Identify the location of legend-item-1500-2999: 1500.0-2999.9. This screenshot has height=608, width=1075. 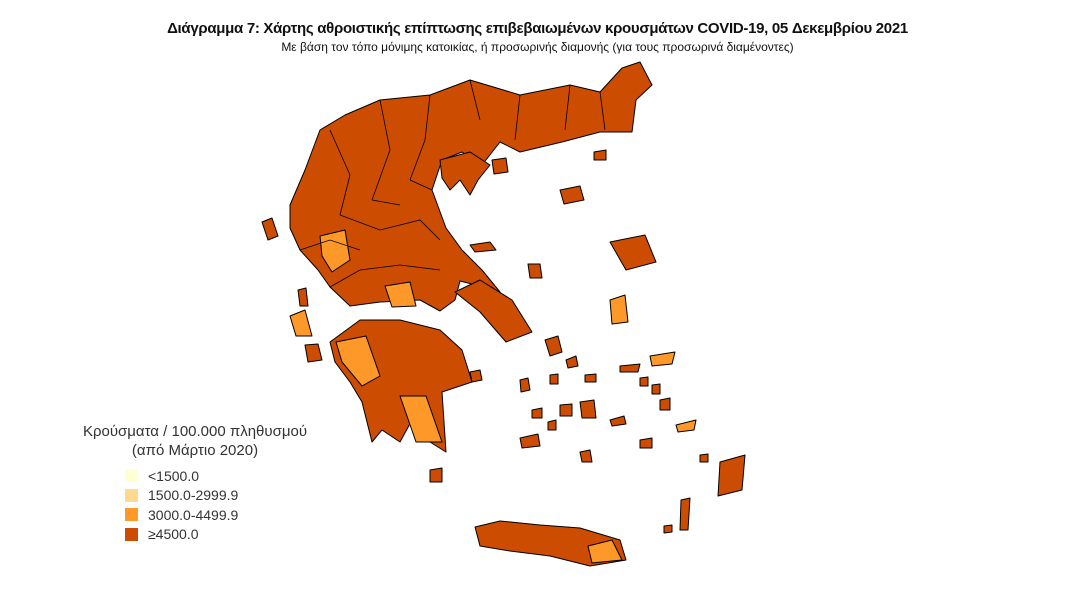
(227, 496).